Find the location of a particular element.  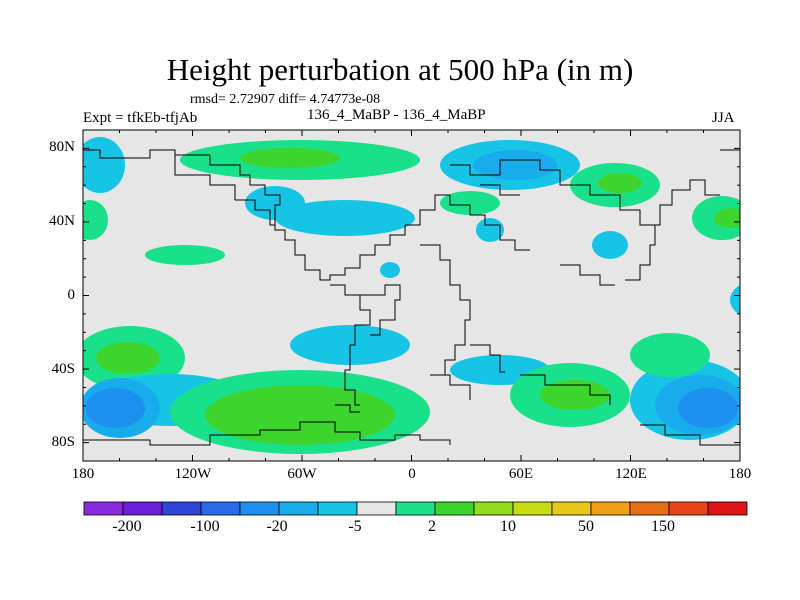

stats-line: rmsd= 2.72907 diff= 4.74773e-08 is located at coordinates (285, 99).